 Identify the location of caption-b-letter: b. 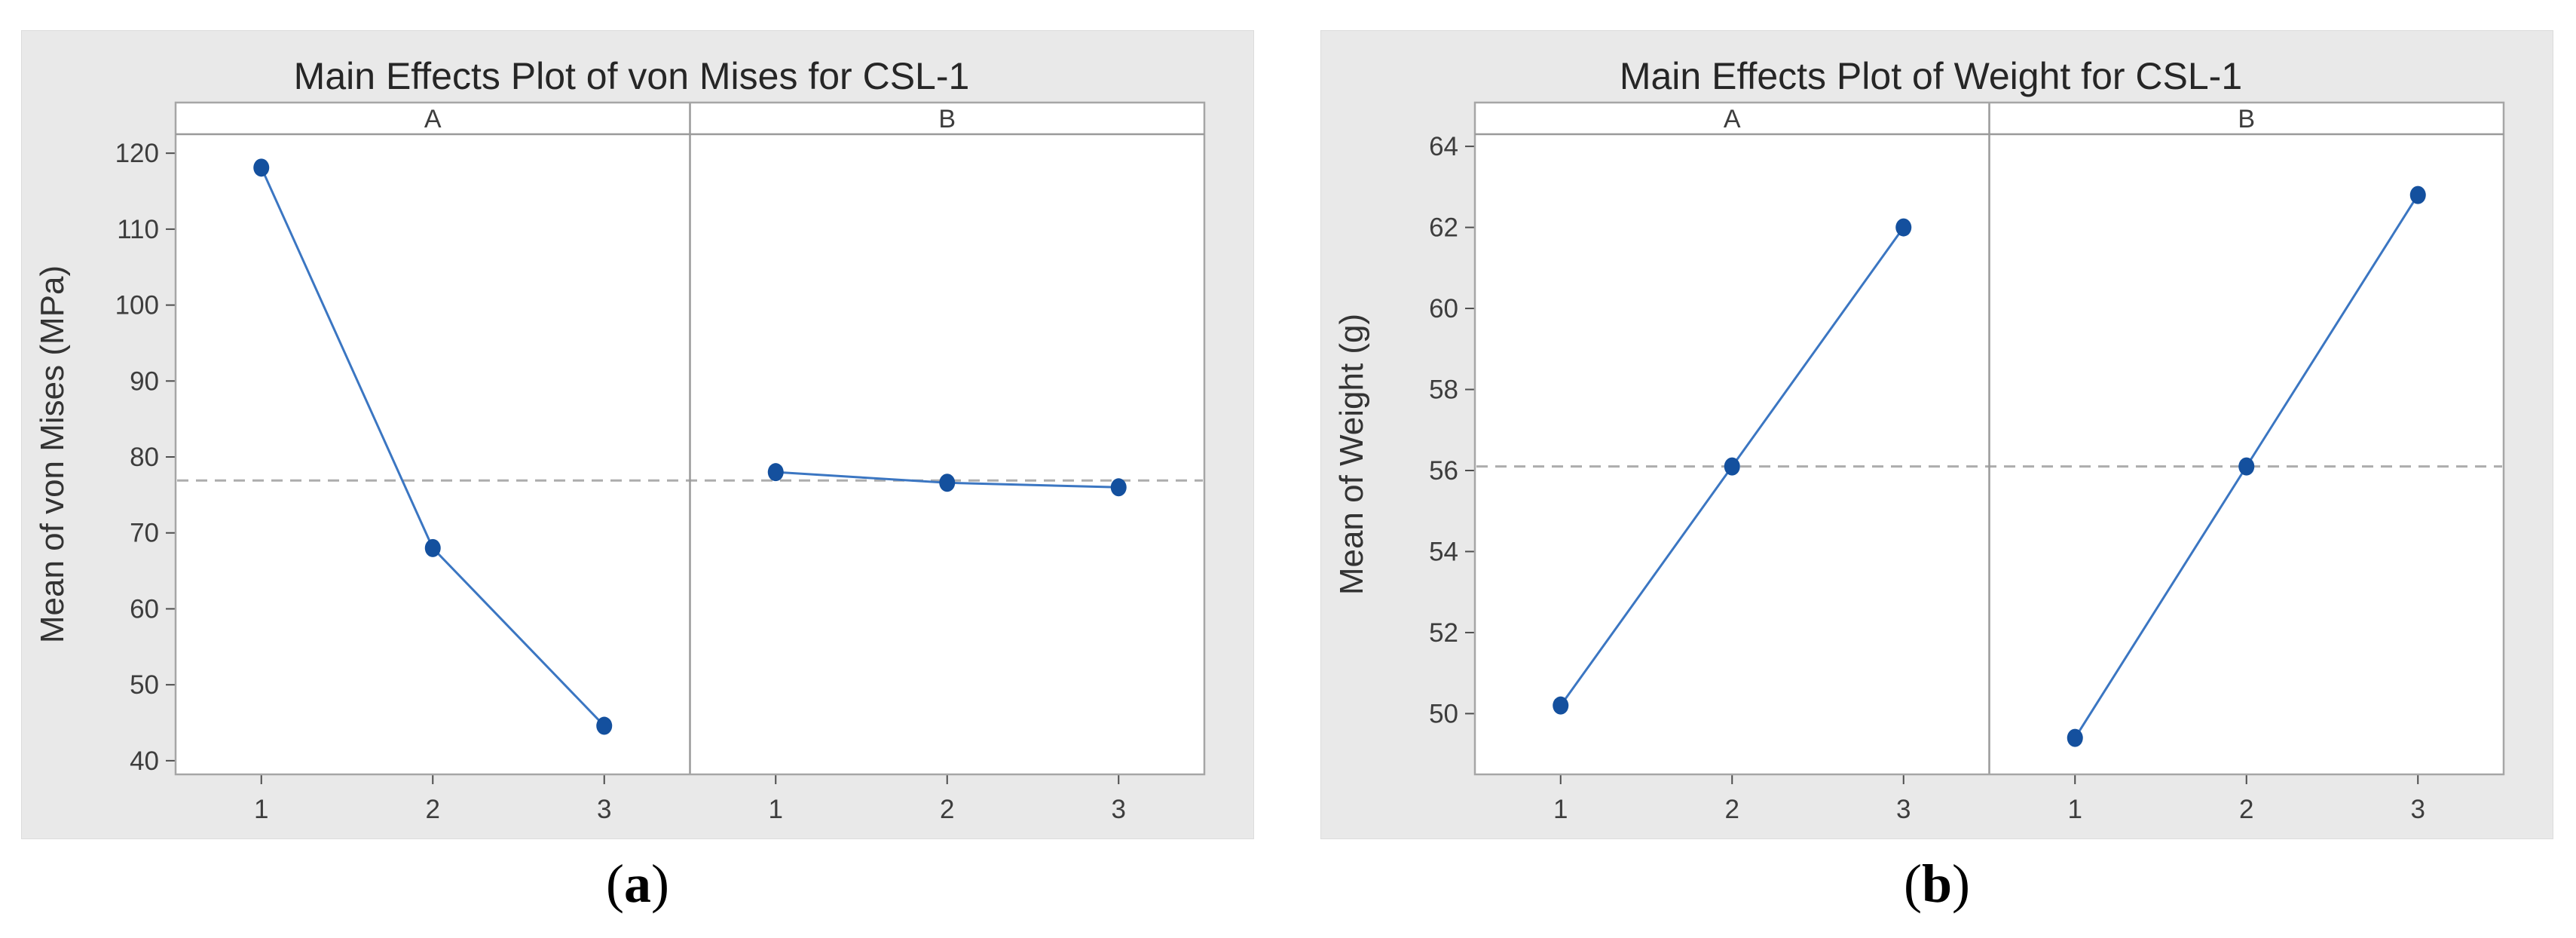
(1937, 884).